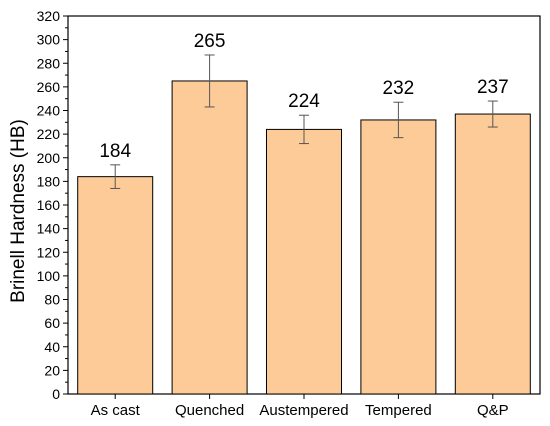 This screenshot has width=550, height=426. I want to click on x-axis-labels: As cast Quenched Austempered Tempered Q&P, so click(300, 406).